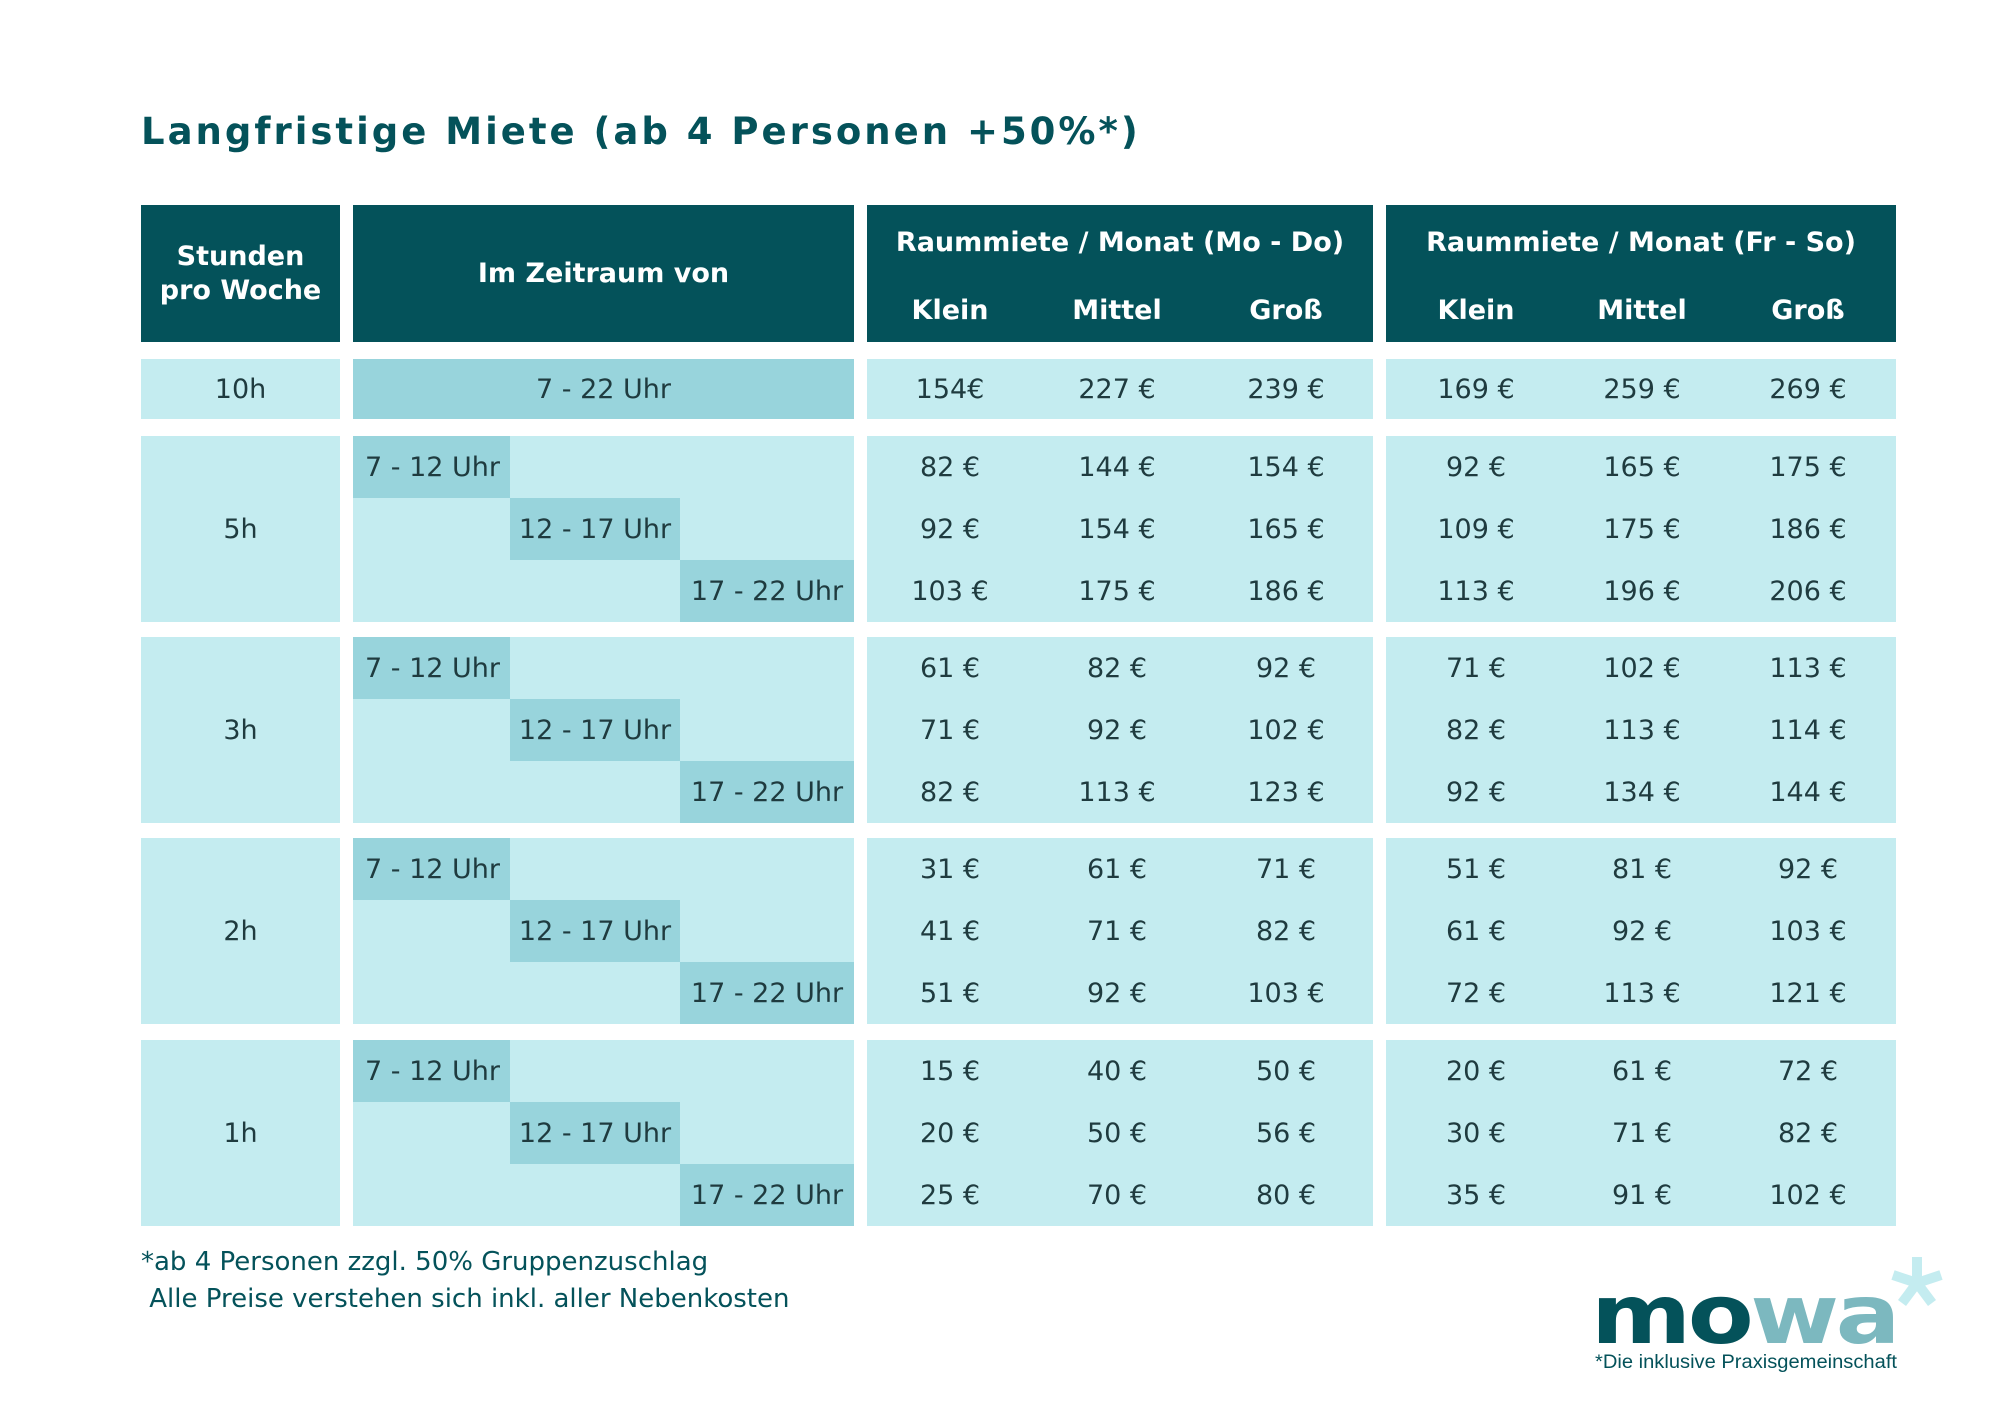  I want to click on price-cell: 25 €, so click(950, 1195).